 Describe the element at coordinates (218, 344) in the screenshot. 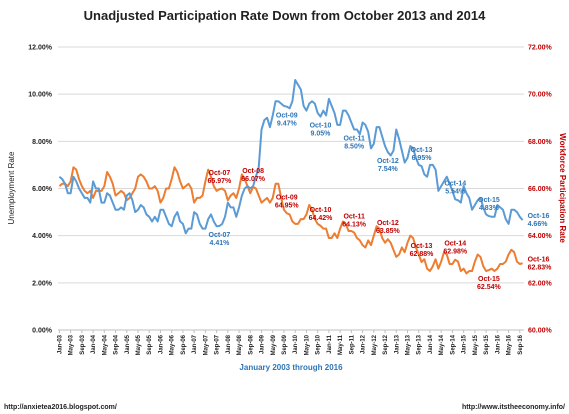

I see `x-tick-label: Sep-07` at that location.